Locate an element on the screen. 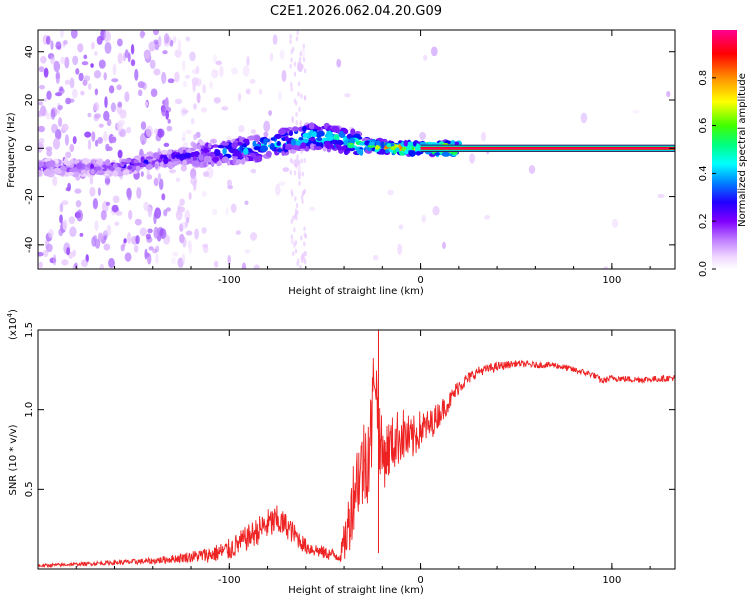  tone-line is located at coordinates (547, 148).